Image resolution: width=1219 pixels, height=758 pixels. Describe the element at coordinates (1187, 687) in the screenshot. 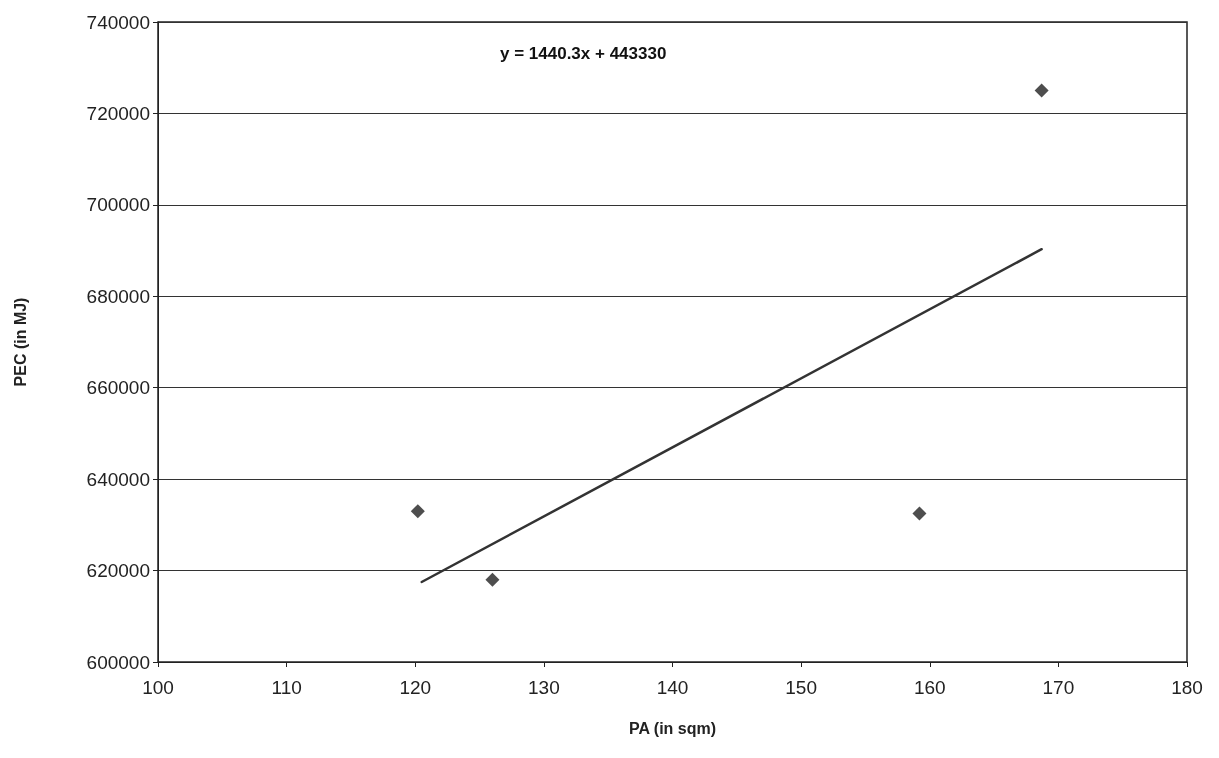

I see `x-tick-label: 180` at that location.